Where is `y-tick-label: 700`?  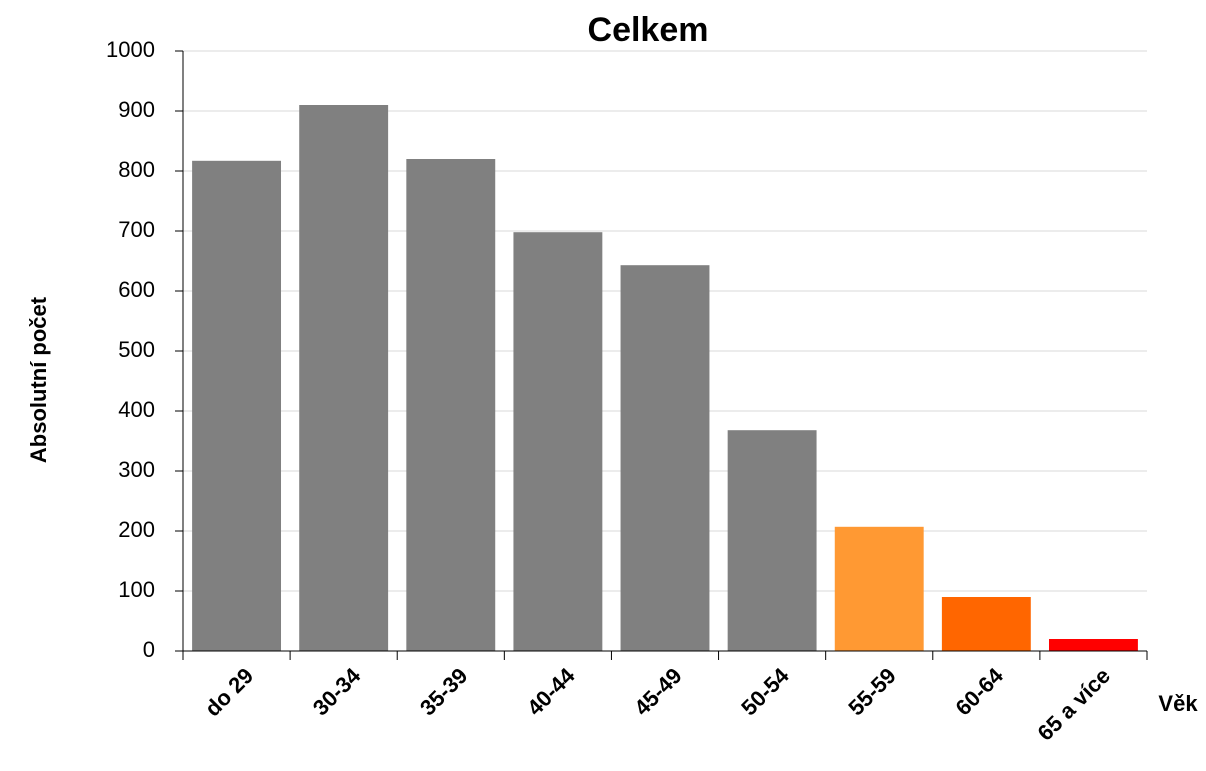
y-tick-label: 700 is located at coordinates (136, 229).